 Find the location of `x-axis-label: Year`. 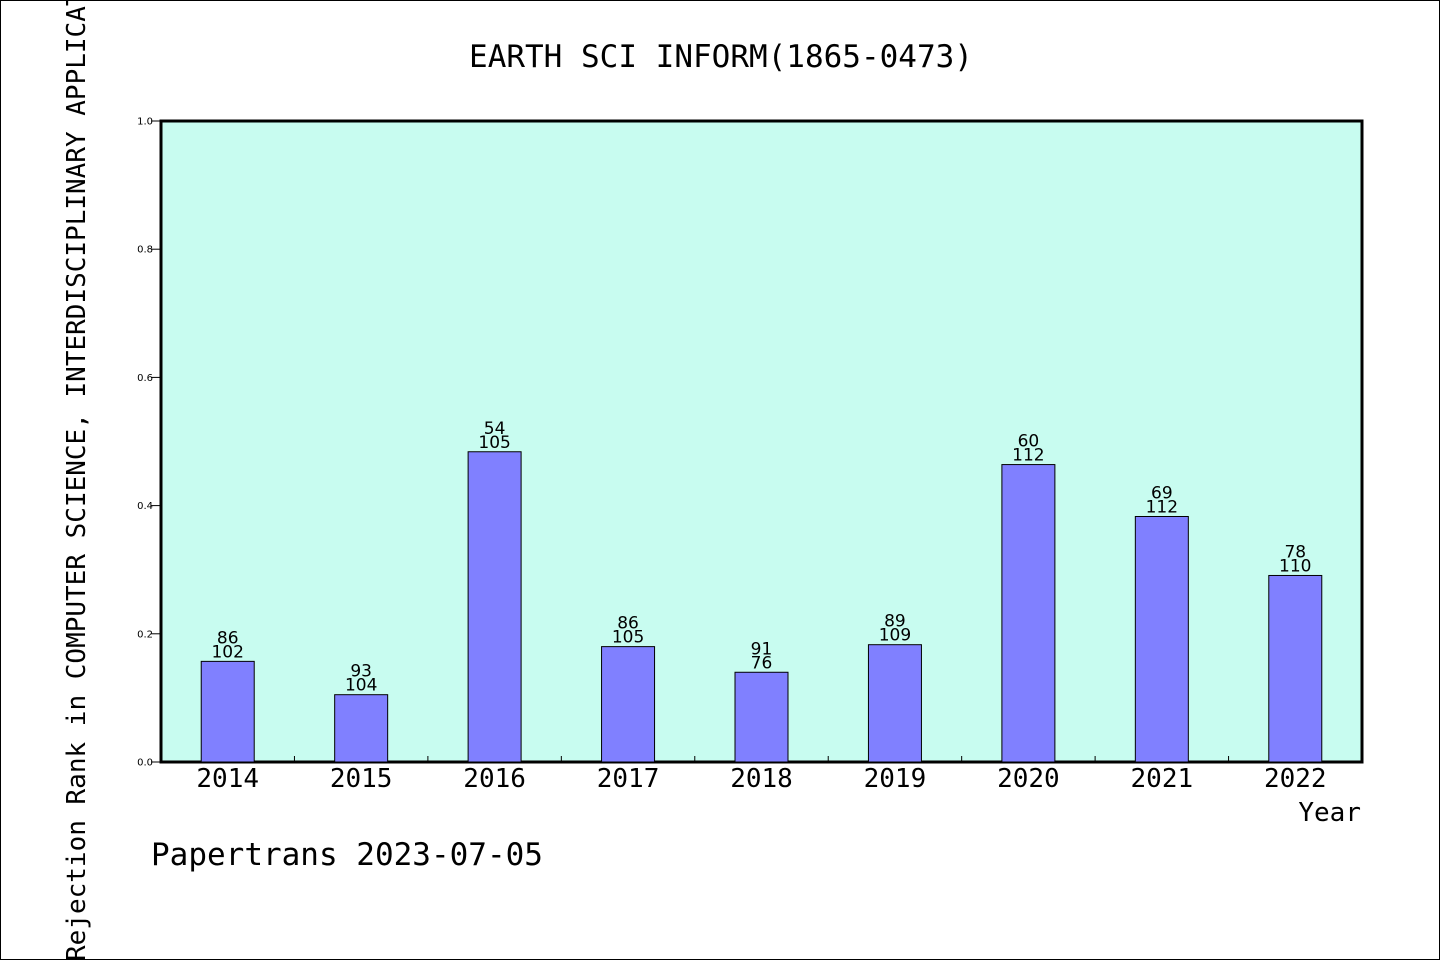

x-axis-label: Year is located at coordinates (1329, 813).